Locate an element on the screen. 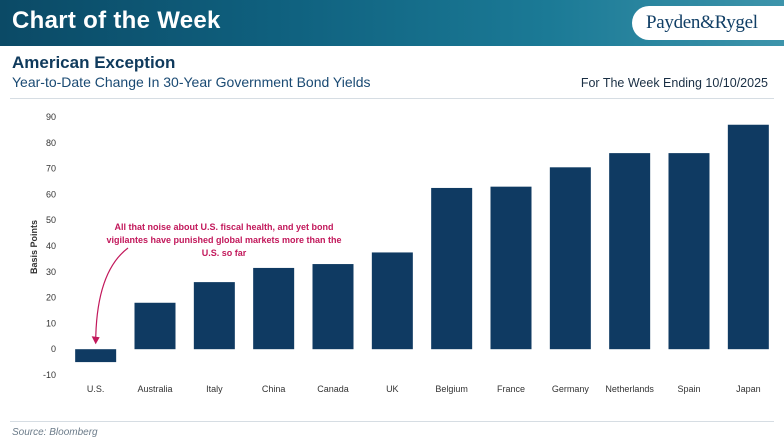 Image resolution: width=784 pixels, height=442 pixels. x-tick-label: Belgium is located at coordinates (451, 389).